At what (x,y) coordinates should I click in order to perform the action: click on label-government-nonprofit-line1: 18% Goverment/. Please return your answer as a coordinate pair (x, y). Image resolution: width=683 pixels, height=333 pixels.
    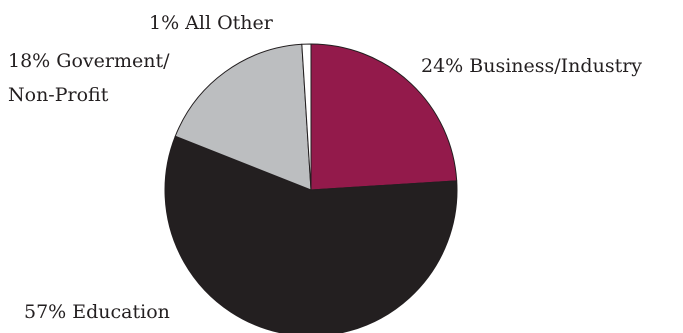
    Looking at the image, I should click on (89, 61).